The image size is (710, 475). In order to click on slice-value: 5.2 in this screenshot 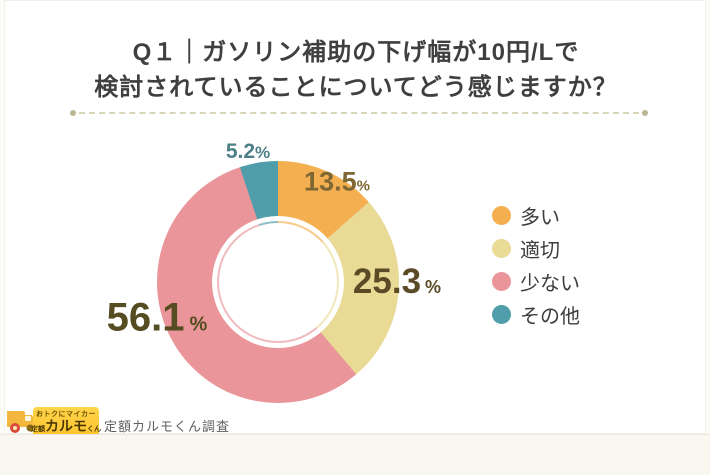, I will do `click(240, 151)`.